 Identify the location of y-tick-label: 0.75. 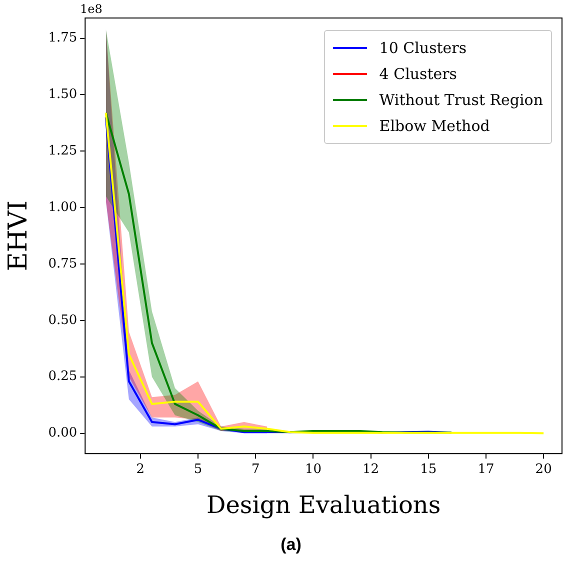
(63, 264).